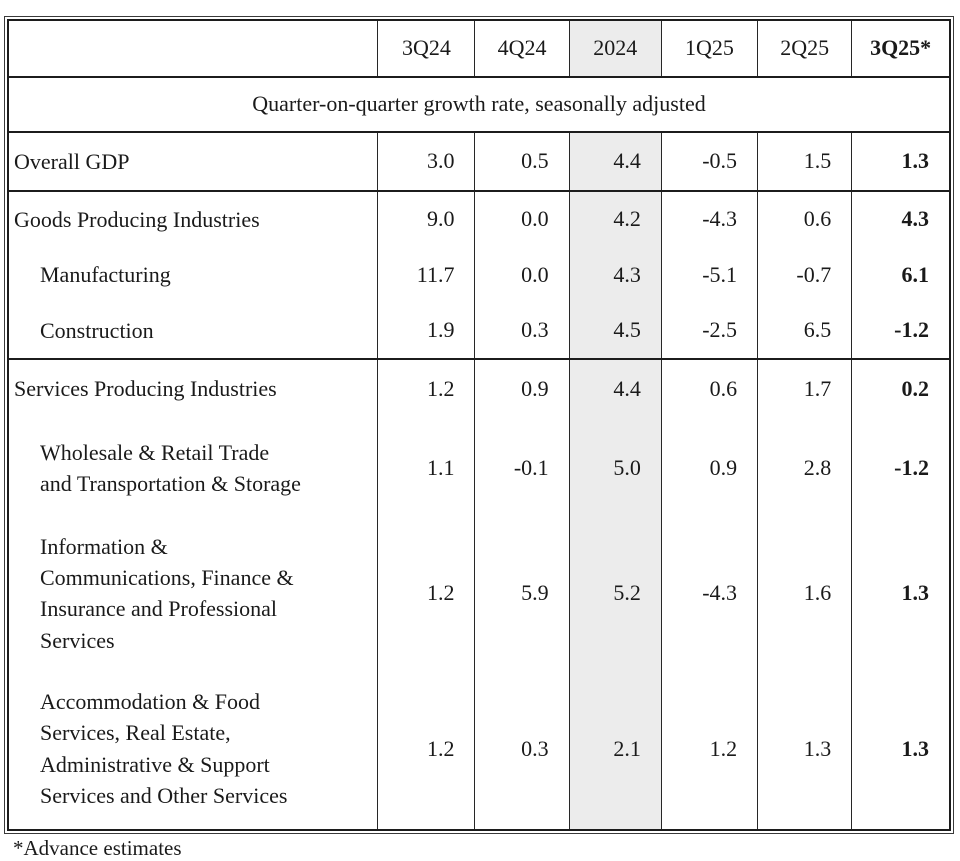 This screenshot has height=861, width=960. What do you see at coordinates (155, 452) in the screenshot?
I see `row-label-line: Wholesale & Retail Trade` at bounding box center [155, 452].